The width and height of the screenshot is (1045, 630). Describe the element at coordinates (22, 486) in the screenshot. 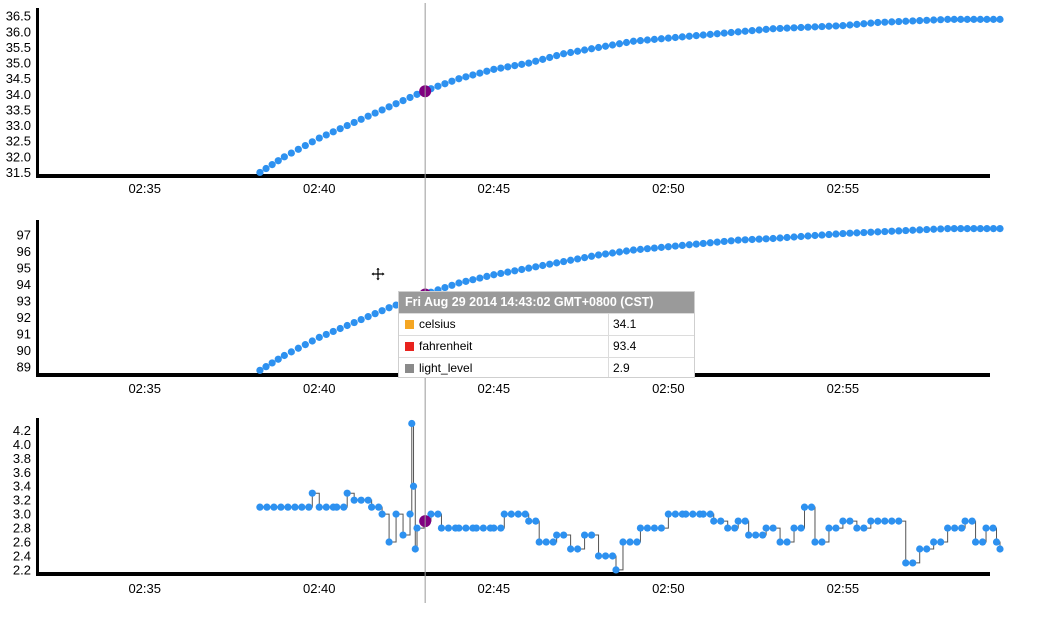

I see `y-tick-label: 3.4` at that location.